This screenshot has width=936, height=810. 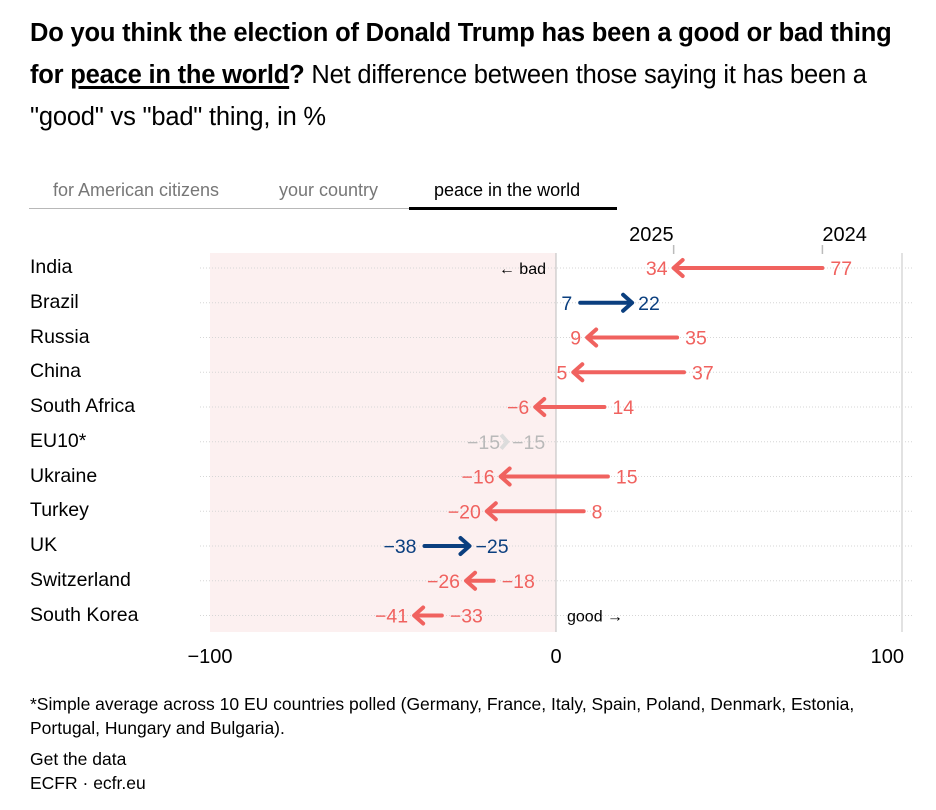 I want to click on title-topic: peace in the world, so click(x=180, y=75).